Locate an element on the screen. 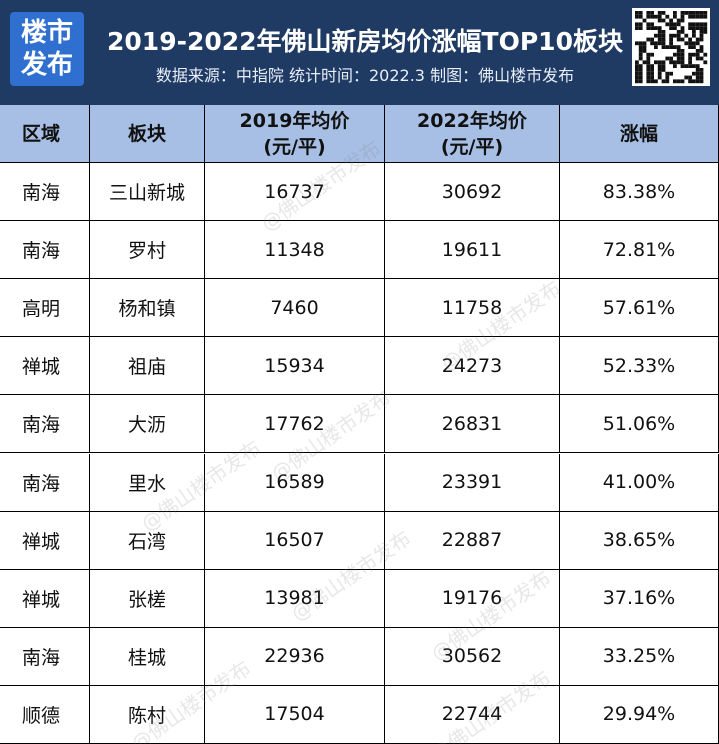 This screenshot has width=719, height=744. table-cell: 大沥 is located at coordinates (147, 424).